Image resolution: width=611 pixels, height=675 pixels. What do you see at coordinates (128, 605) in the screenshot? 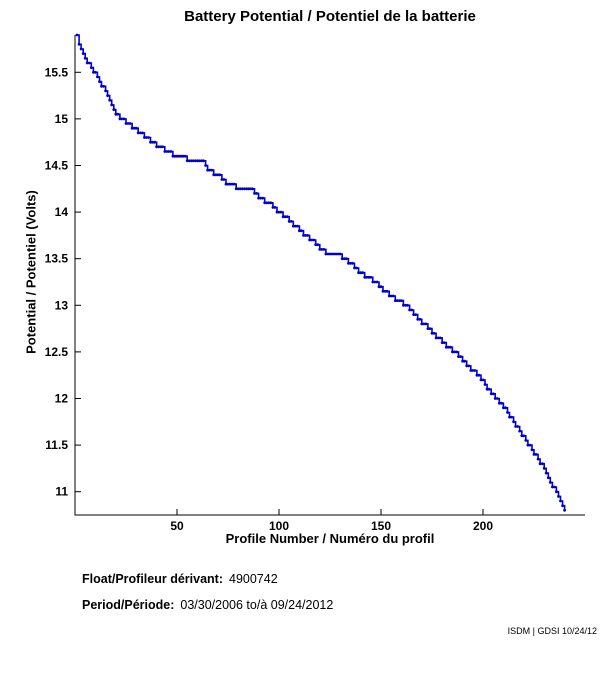
I see `period-label: Period/Période:` at bounding box center [128, 605].